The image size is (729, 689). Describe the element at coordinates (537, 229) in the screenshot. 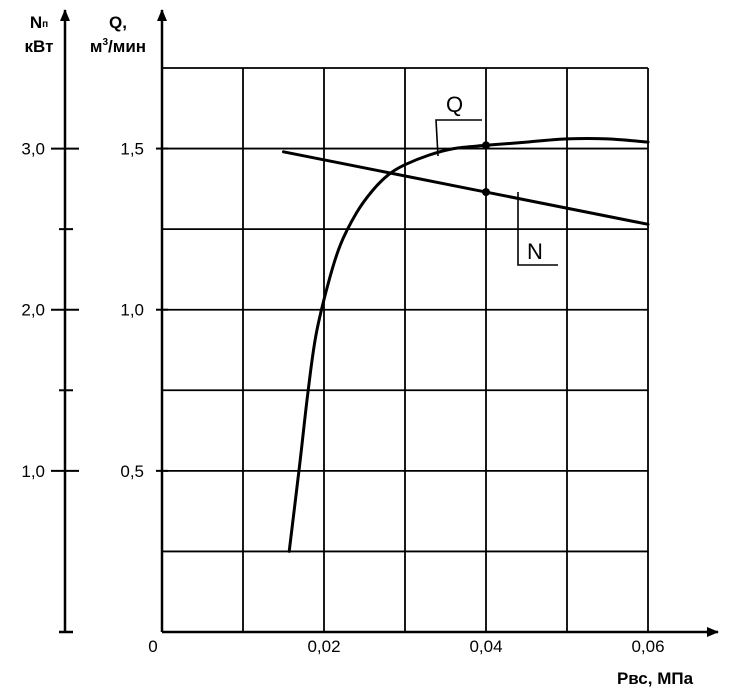

I see `n-leader-line` at that location.